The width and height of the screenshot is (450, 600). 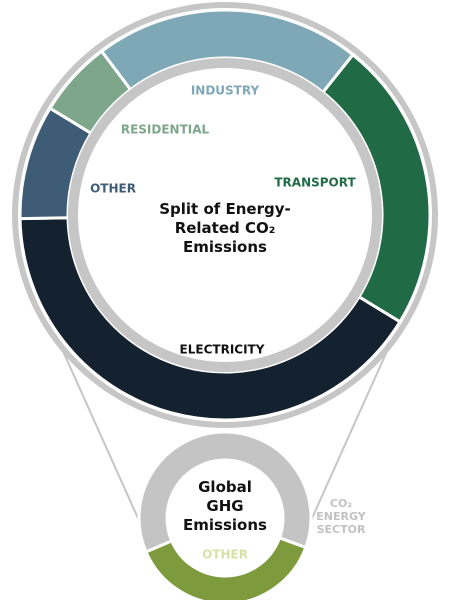 I want to click on inner-face, so click(x=225, y=518).